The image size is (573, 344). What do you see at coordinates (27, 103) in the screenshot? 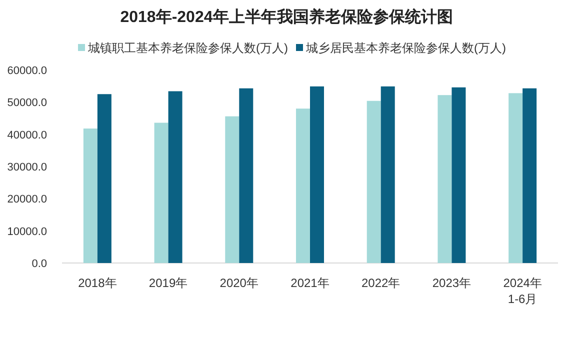
I see `y-tick-label: 50000.0` at bounding box center [27, 103].